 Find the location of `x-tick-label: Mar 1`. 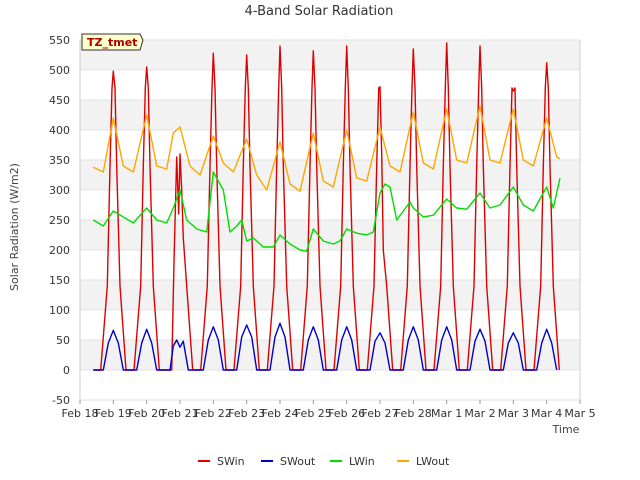

x-tick-label: Mar 1 is located at coordinates (446, 413).